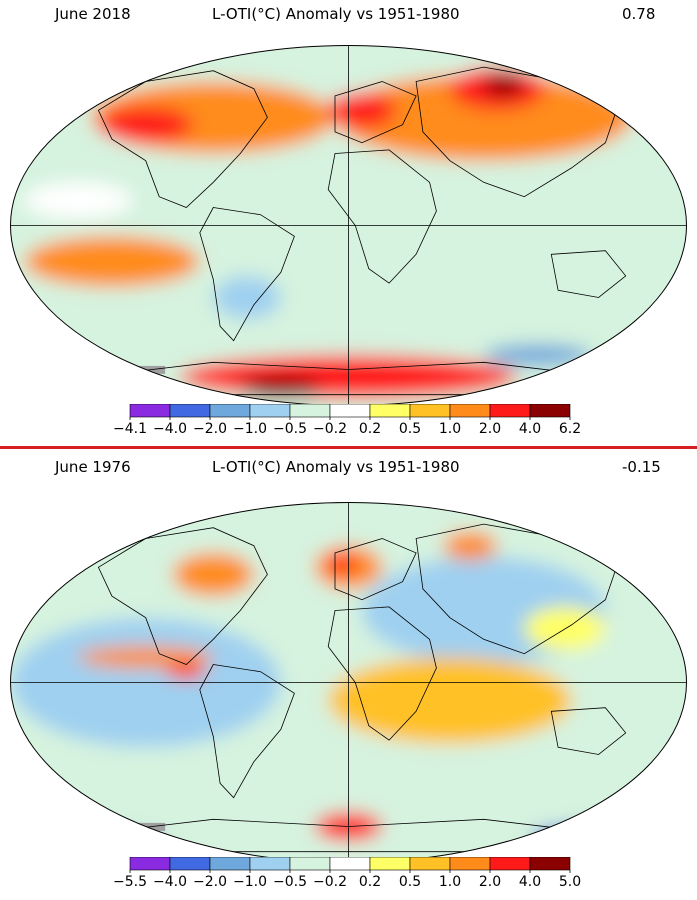 This screenshot has width=697, height=900. I want to click on global-mean-anomaly: 0.78, so click(639, 14).